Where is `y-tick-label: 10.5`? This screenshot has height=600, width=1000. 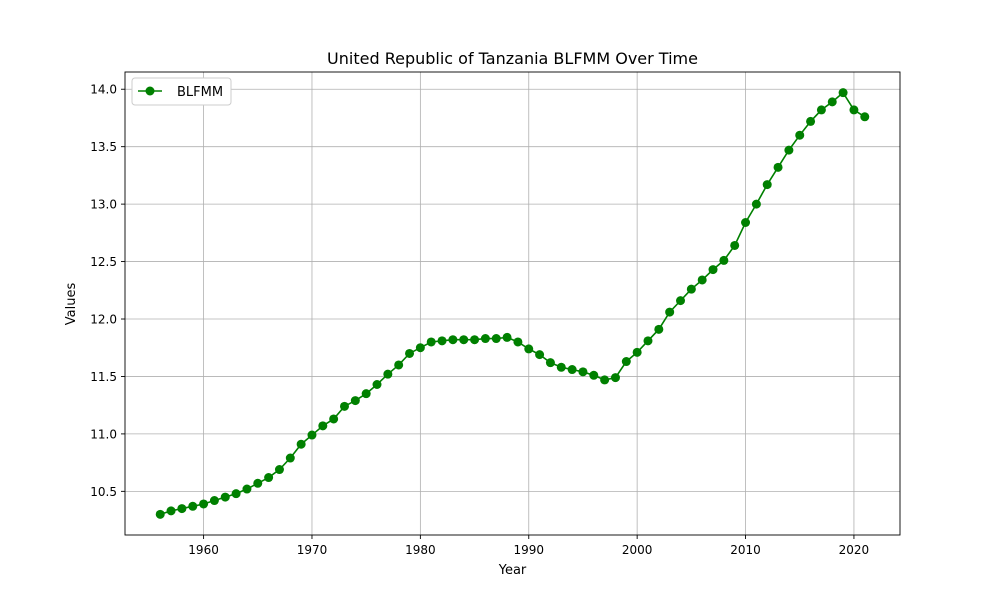
y-tick-label: 10.5 is located at coordinates (103, 492).